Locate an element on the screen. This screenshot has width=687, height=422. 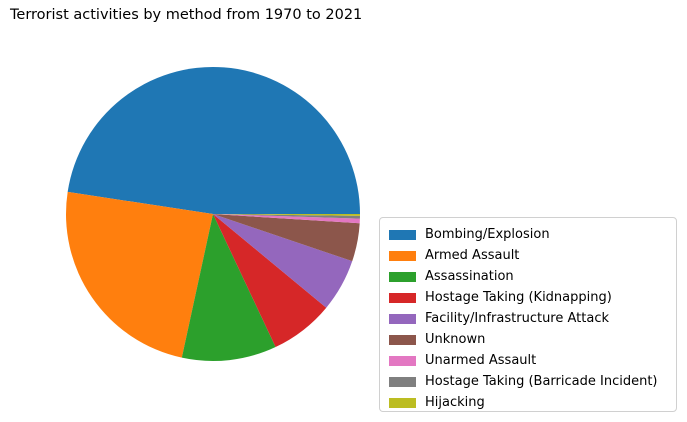
legend-label: Bombing/Explosion is located at coordinates (487, 234).